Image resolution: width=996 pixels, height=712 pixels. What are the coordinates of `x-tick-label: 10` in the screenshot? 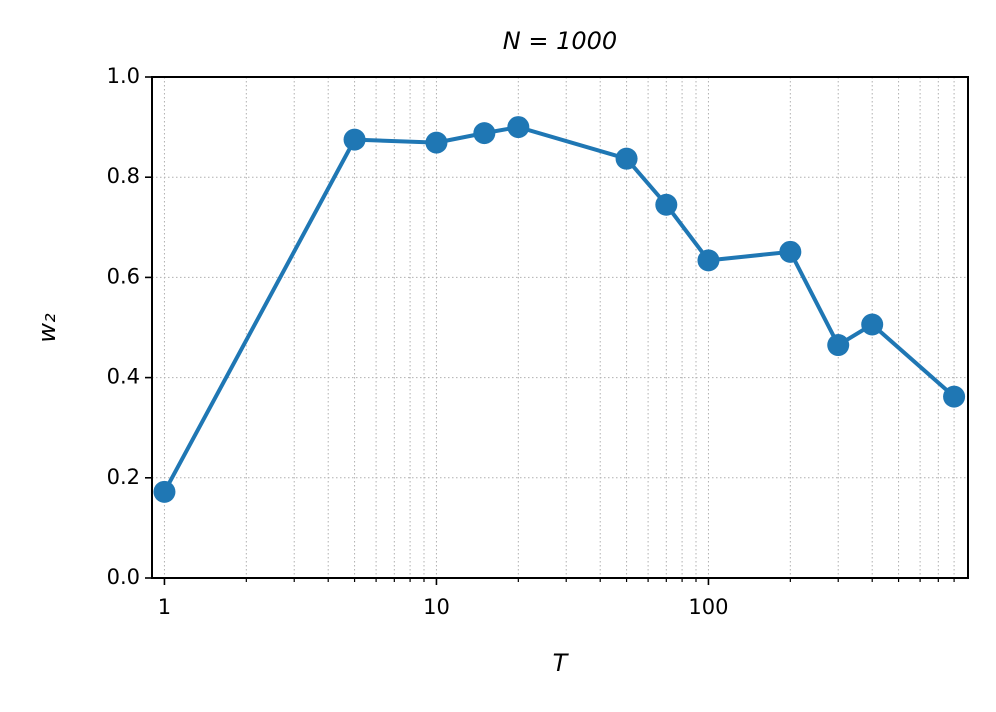 It's located at (436, 607).